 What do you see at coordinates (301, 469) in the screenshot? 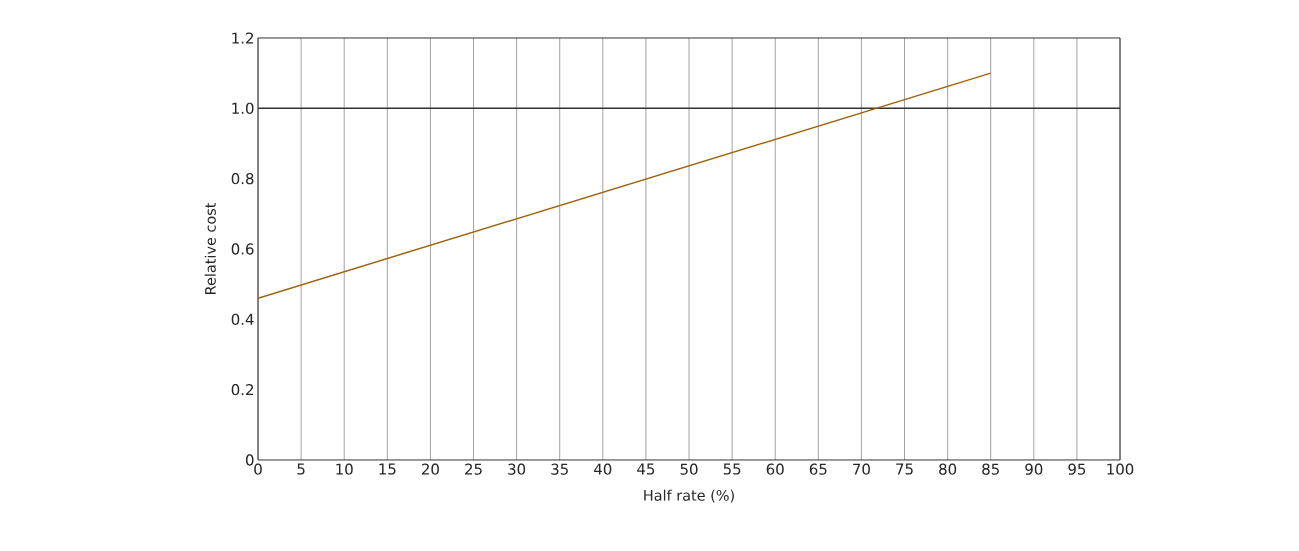
I see `x-tick-label: 5` at bounding box center [301, 469].